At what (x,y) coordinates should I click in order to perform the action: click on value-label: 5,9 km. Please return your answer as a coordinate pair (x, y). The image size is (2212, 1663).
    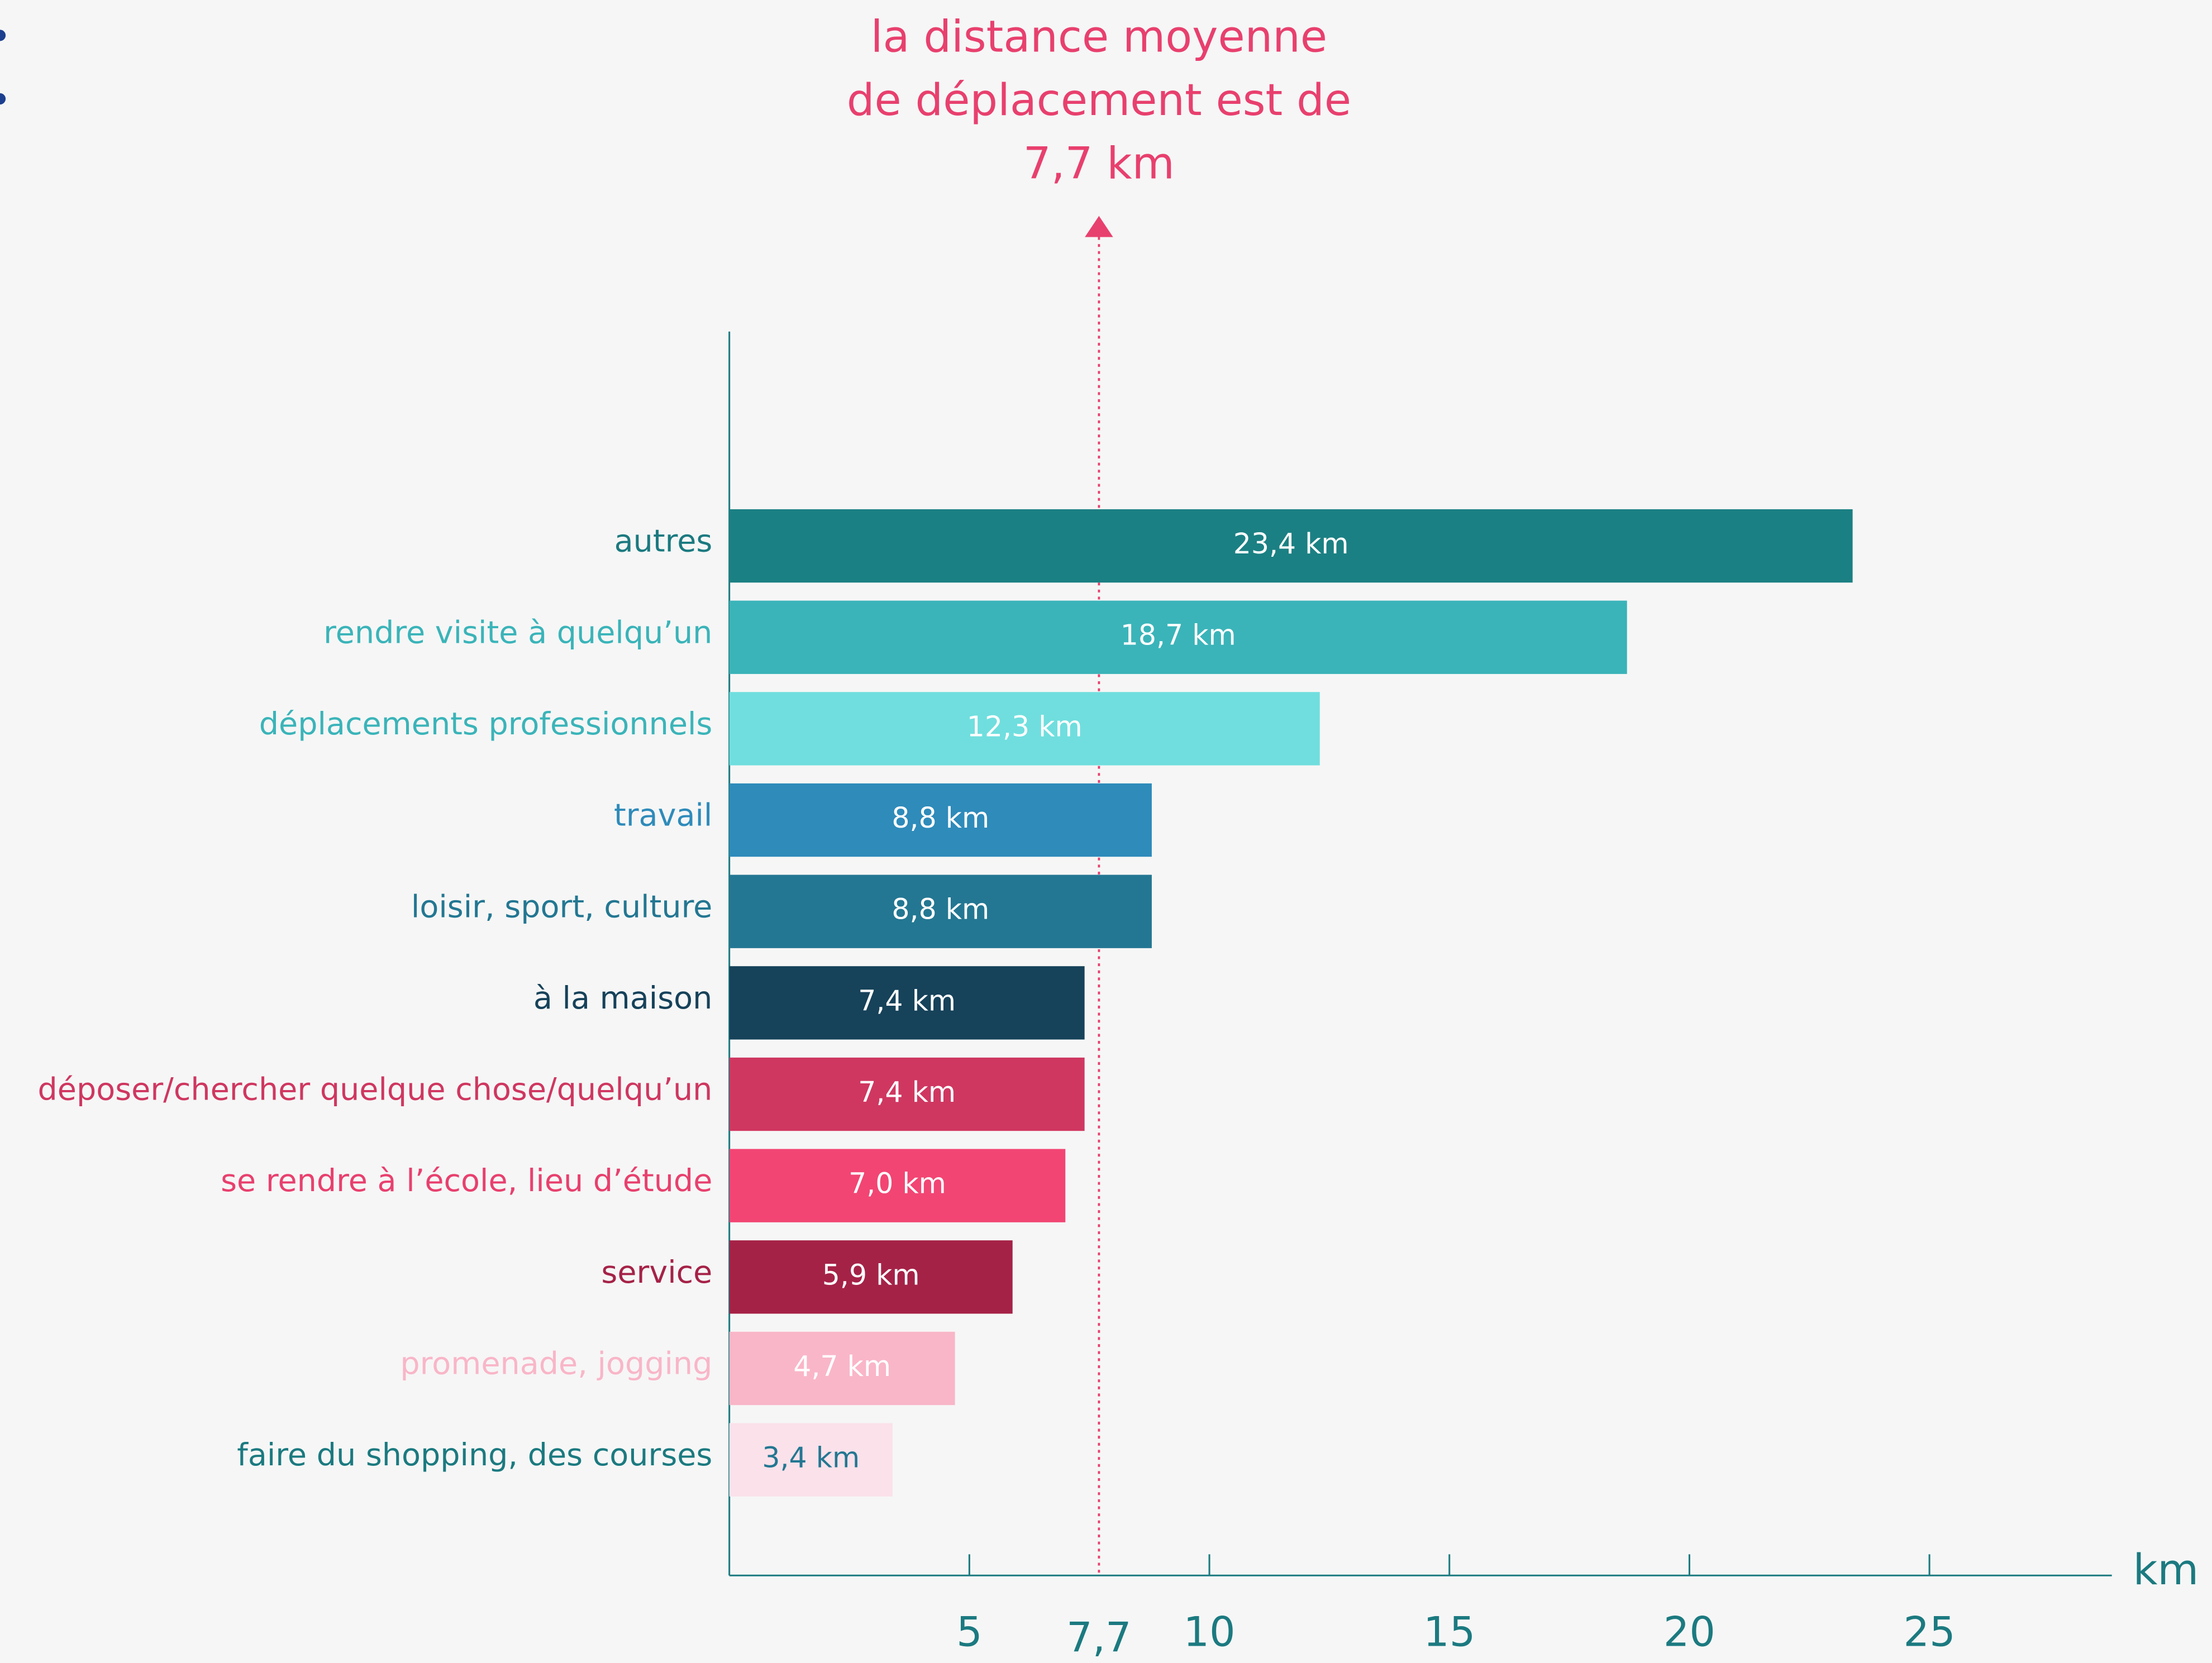
    Looking at the image, I should click on (871, 1275).